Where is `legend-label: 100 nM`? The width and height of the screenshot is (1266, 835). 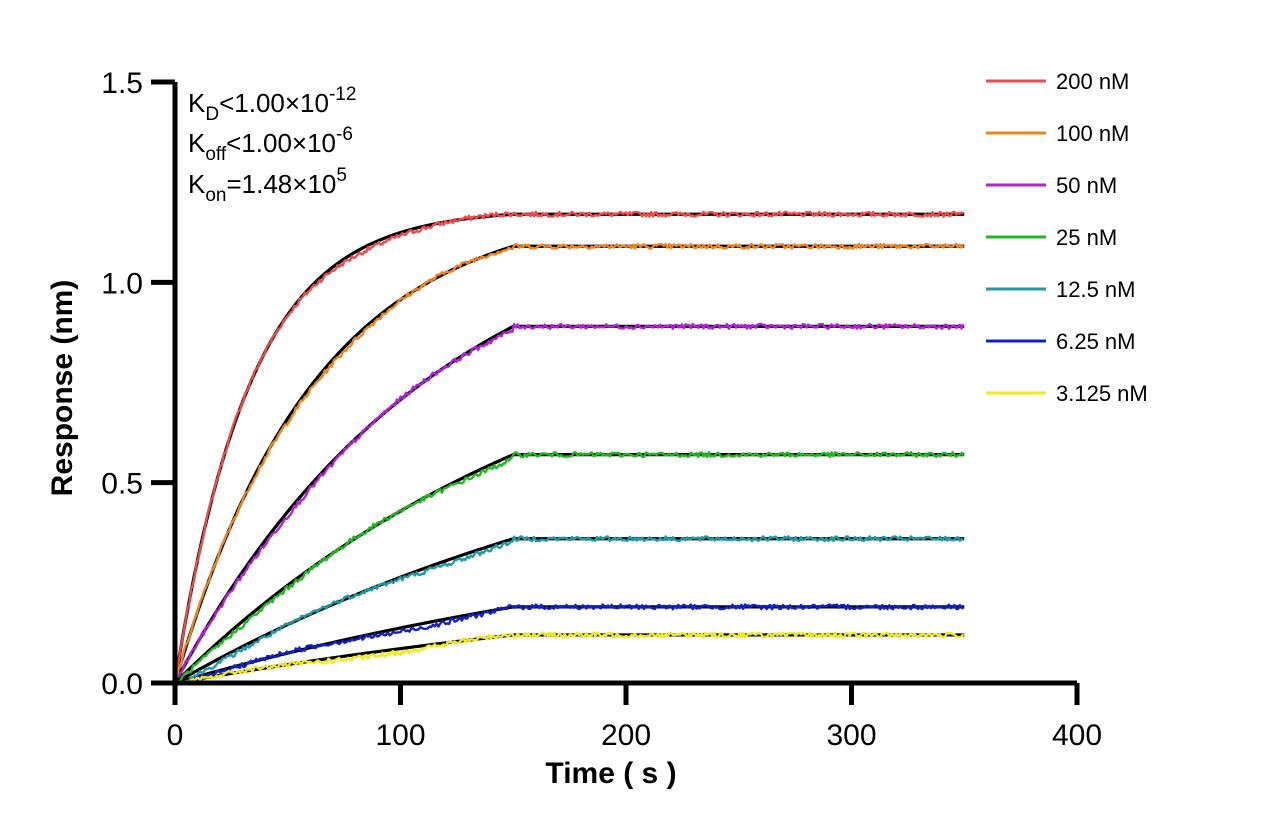
legend-label: 100 nM is located at coordinates (1092, 133).